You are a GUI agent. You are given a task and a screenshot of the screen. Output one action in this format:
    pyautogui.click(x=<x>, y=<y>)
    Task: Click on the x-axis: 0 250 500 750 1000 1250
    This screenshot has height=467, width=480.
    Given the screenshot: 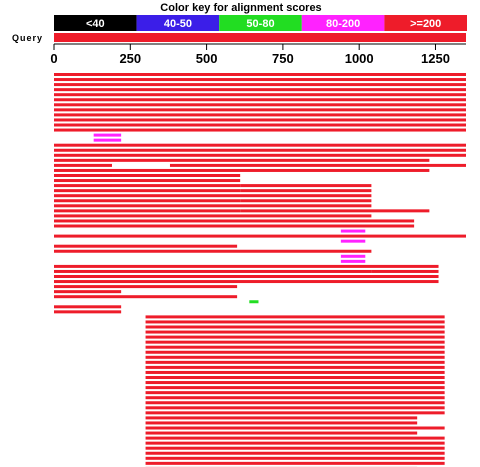 What is the action you would take?
    pyautogui.click(x=258, y=54)
    